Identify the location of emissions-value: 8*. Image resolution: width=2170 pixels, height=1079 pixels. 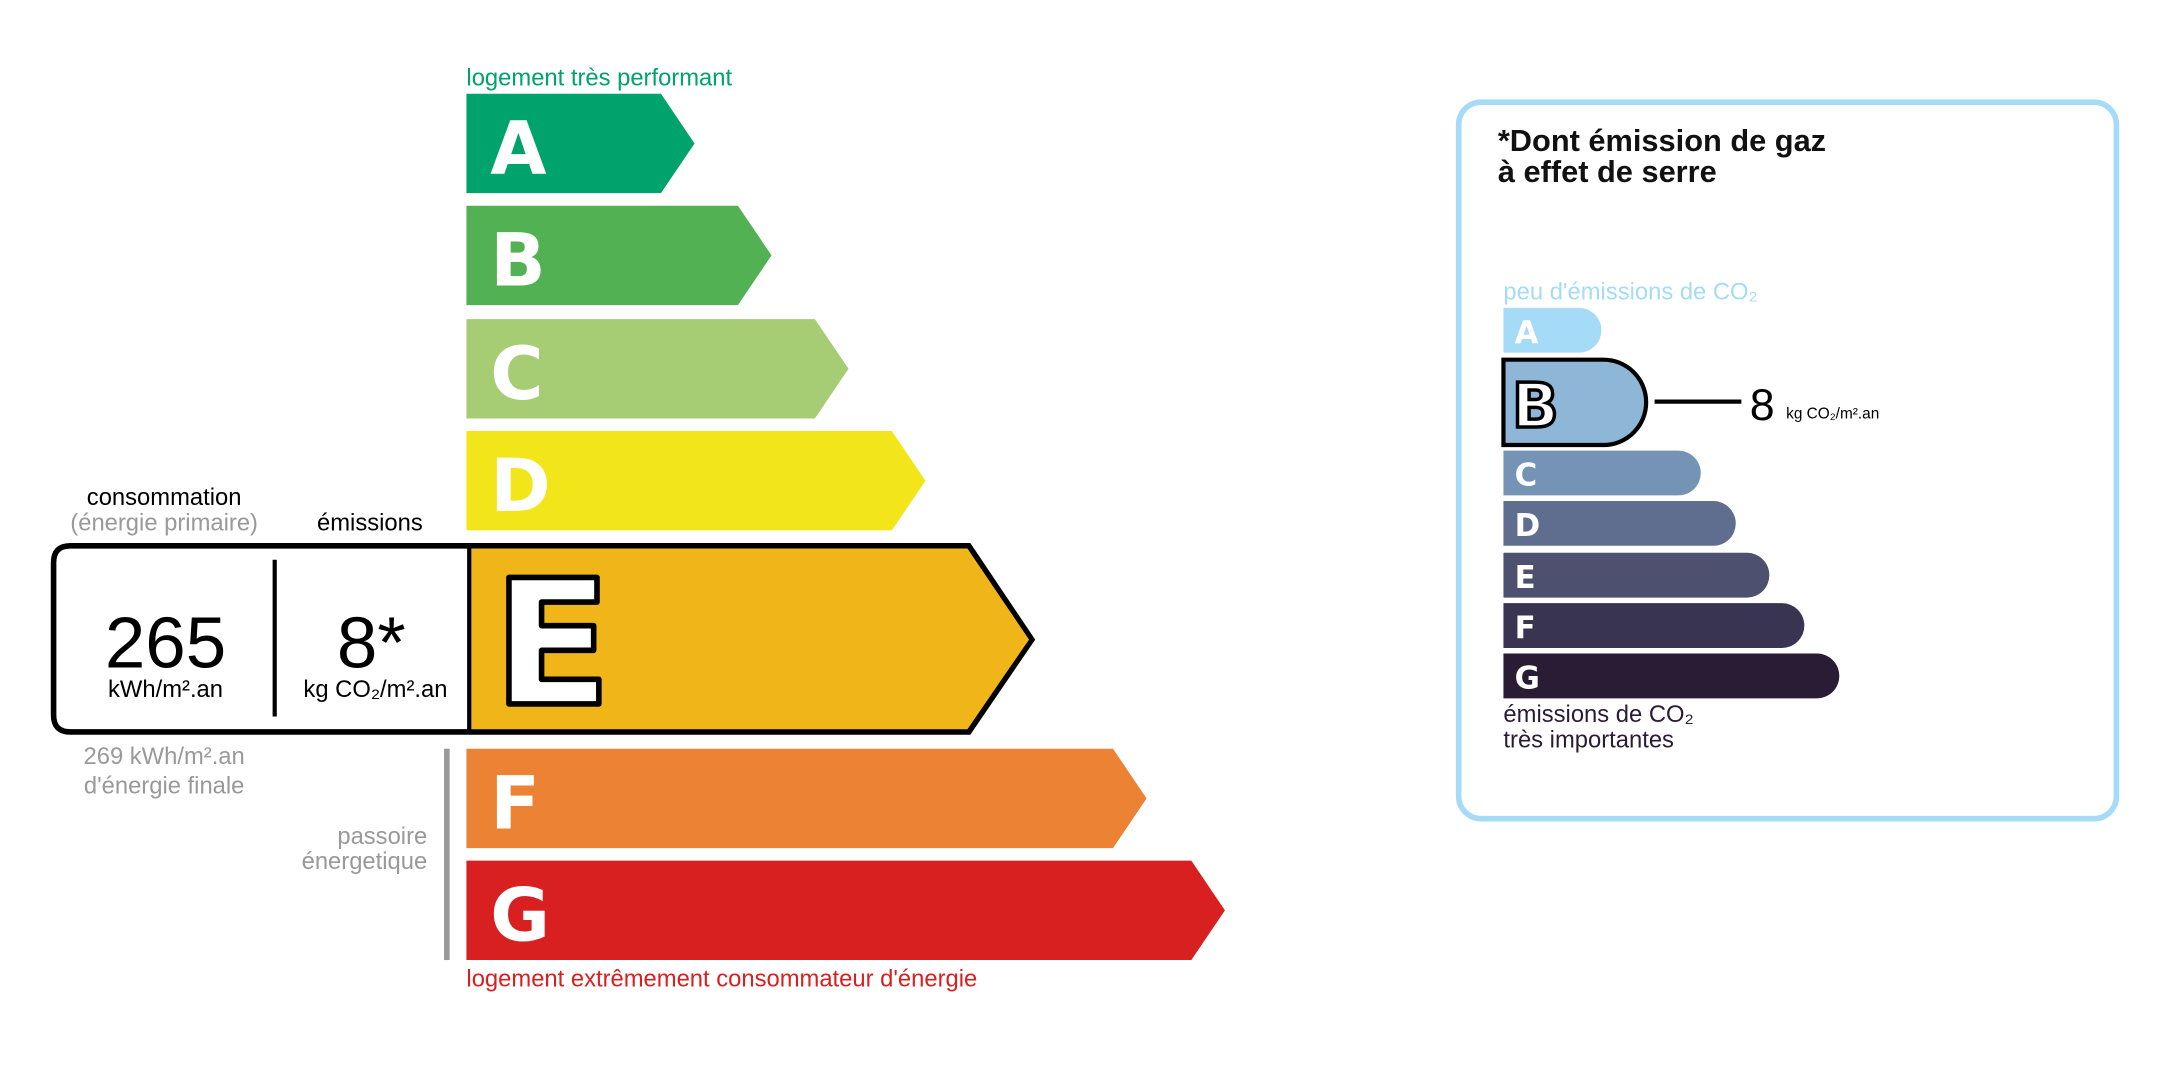
(371, 643).